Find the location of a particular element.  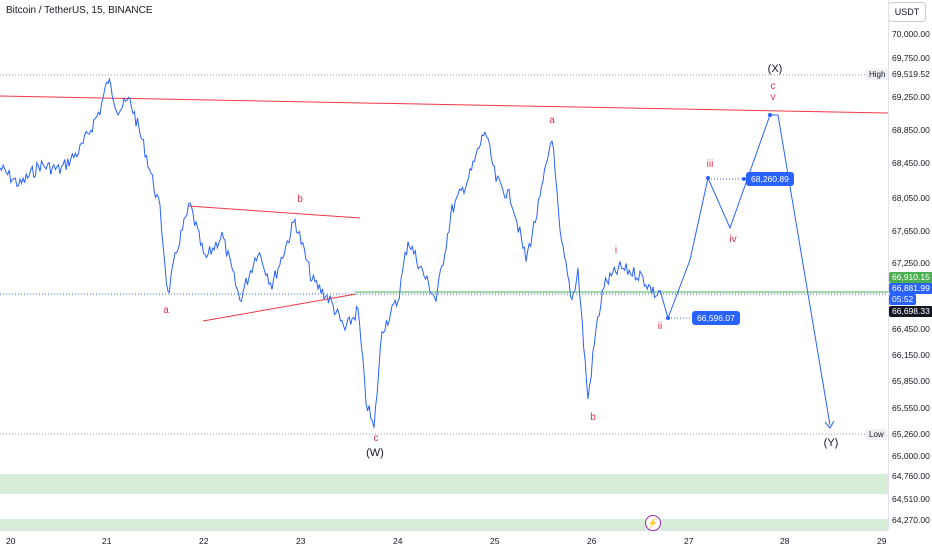

wave-label-X: (X) is located at coordinates (775, 69).